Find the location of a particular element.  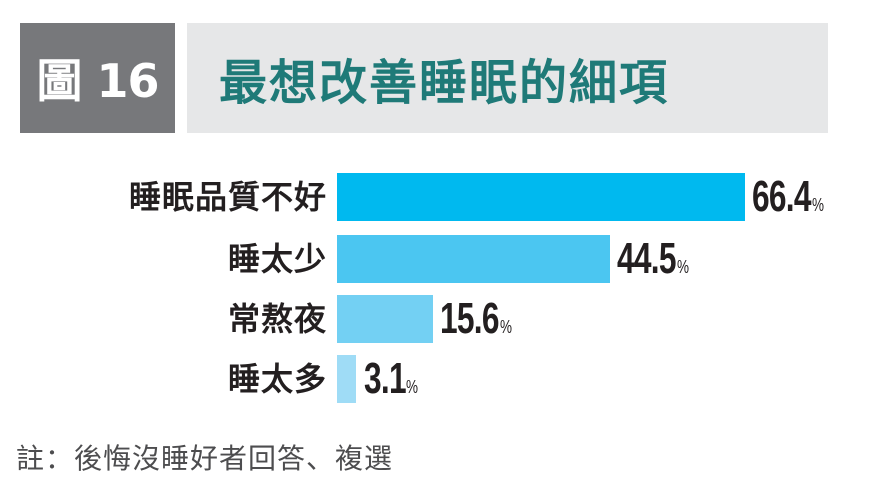

bar-row: 睡太多 3.1% is located at coordinates (435, 379).